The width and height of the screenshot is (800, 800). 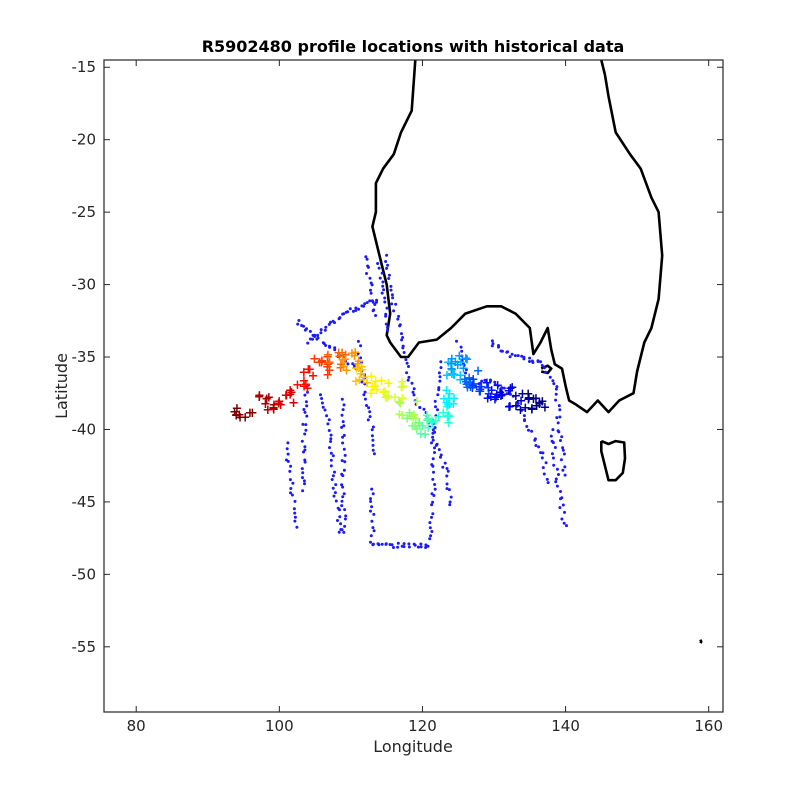 What do you see at coordinates (613, 460) in the screenshot?
I see `coastline-tasmania` at bounding box center [613, 460].